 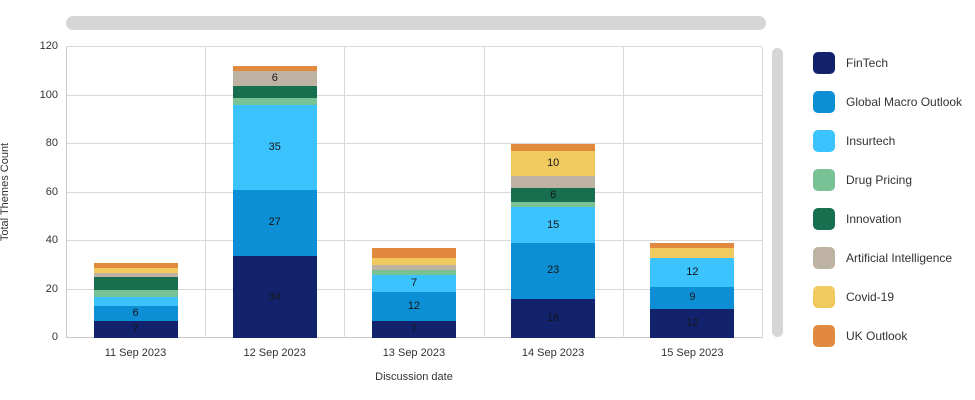 What do you see at coordinates (871, 141) in the screenshot?
I see `legend-label: Insurtech` at bounding box center [871, 141].